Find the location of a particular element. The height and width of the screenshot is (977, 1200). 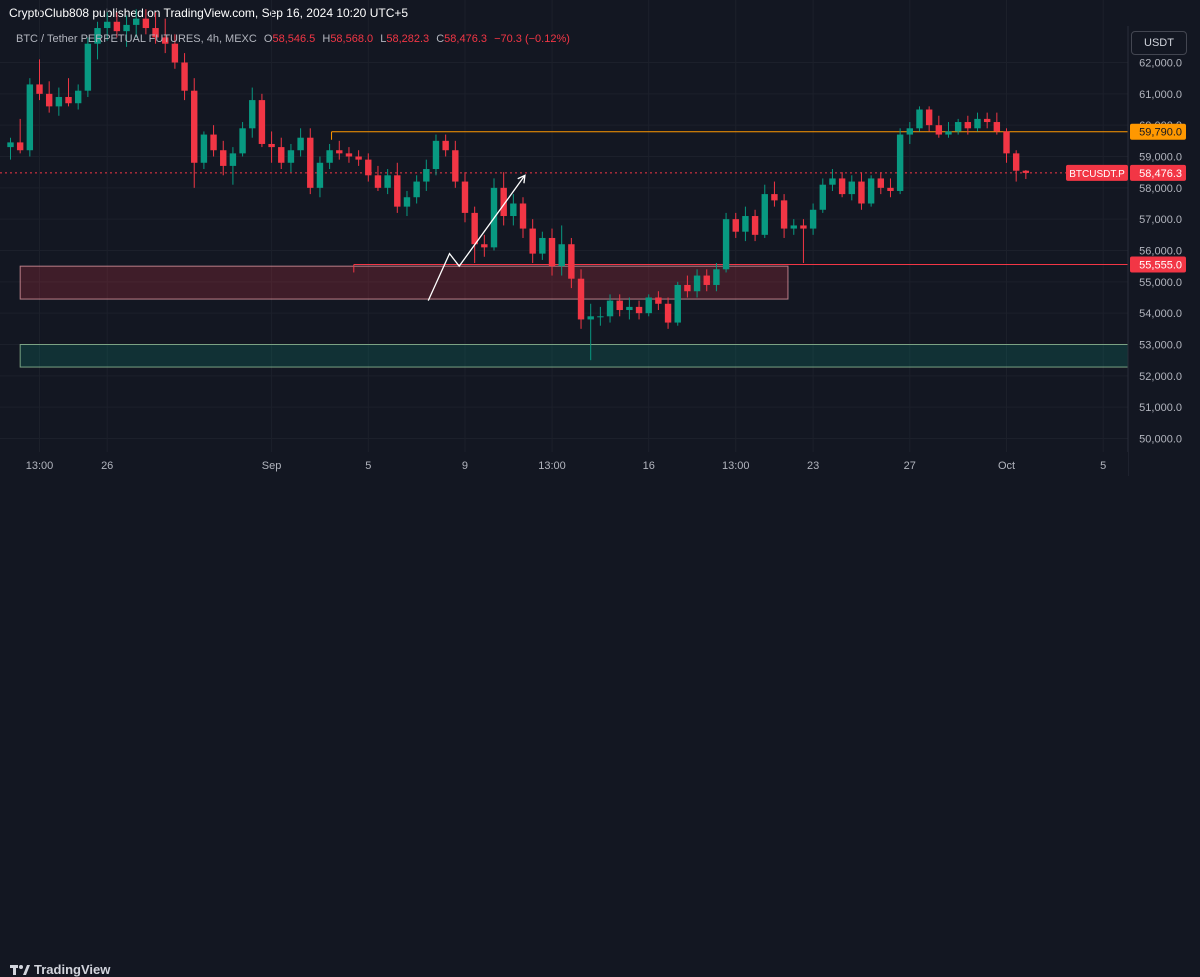

price-tick-label: 62,000.0 is located at coordinates (1160, 64).